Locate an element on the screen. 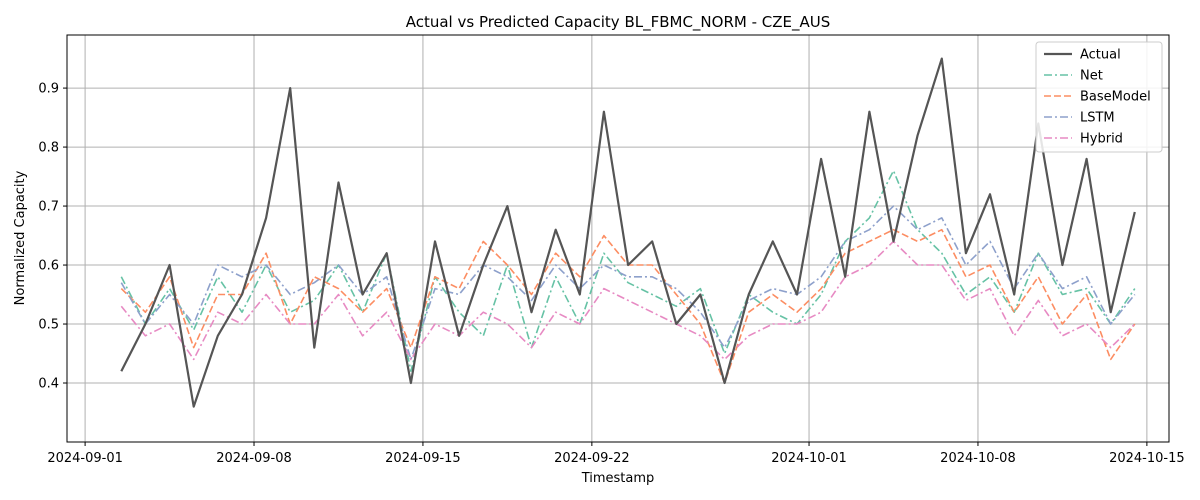 Image resolution: width=1200 pixels, height=500 pixels. legend-label: Hybrid is located at coordinates (1101, 139).